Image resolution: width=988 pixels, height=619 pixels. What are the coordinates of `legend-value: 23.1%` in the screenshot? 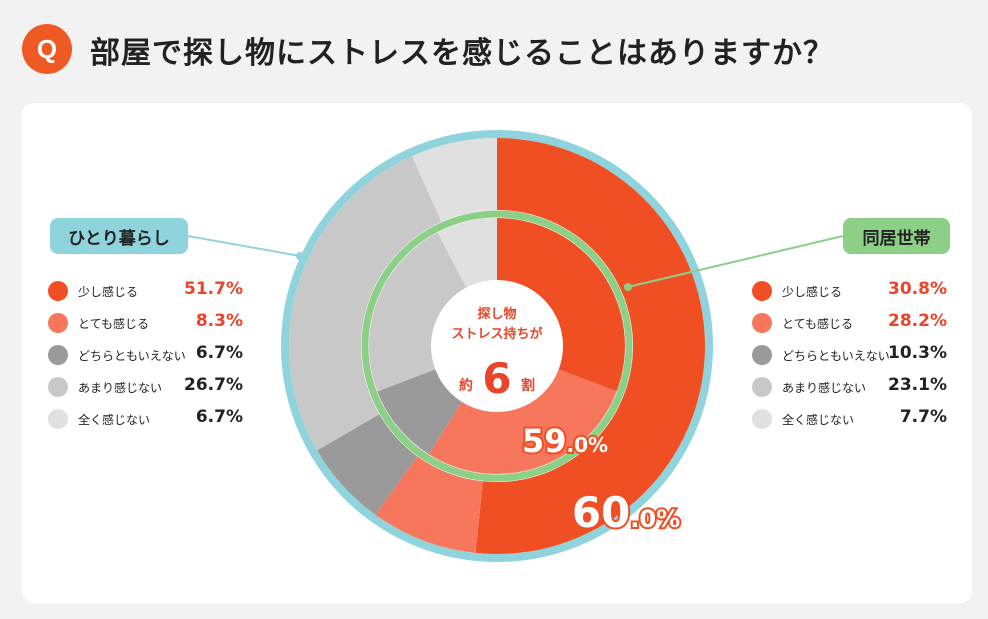 It's located at (917, 385).